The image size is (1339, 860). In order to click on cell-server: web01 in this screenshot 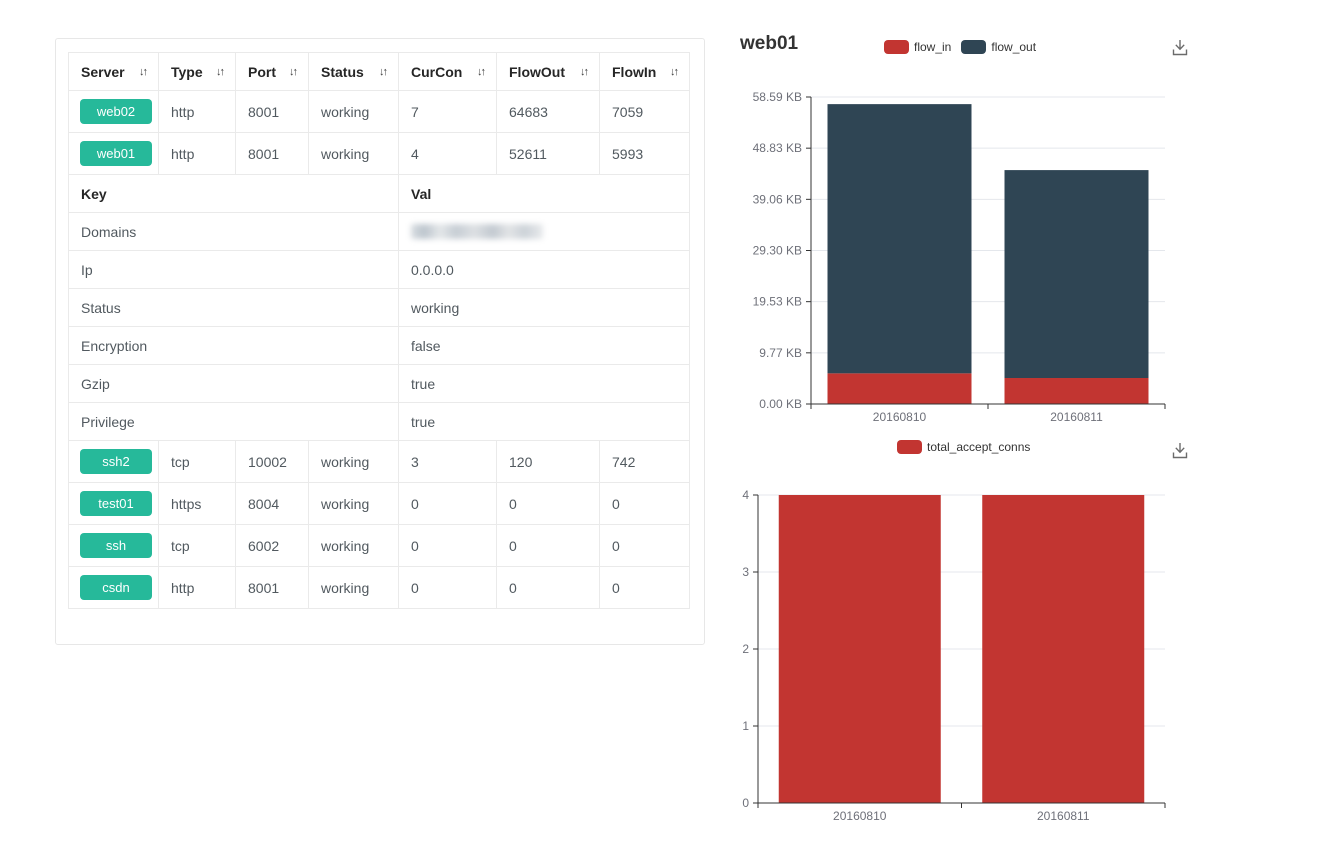, I will do `click(113, 153)`.